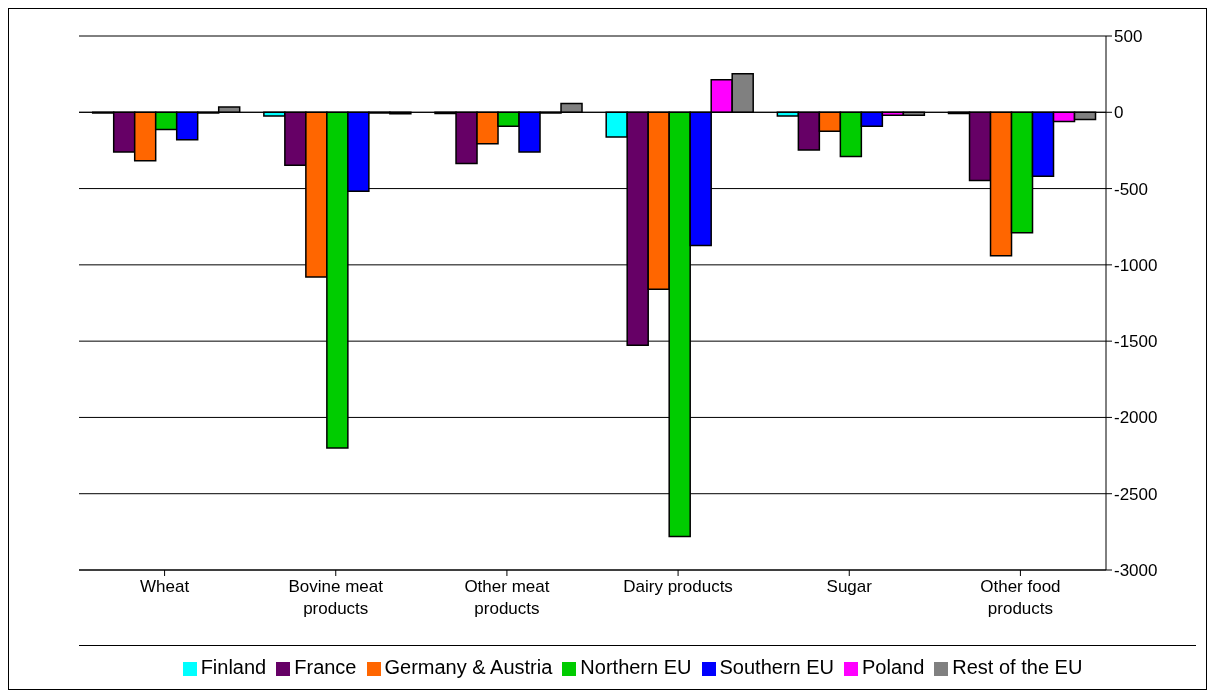 The height and width of the screenshot is (698, 1215). I want to click on y-tick-label: 500, so click(1128, 37).